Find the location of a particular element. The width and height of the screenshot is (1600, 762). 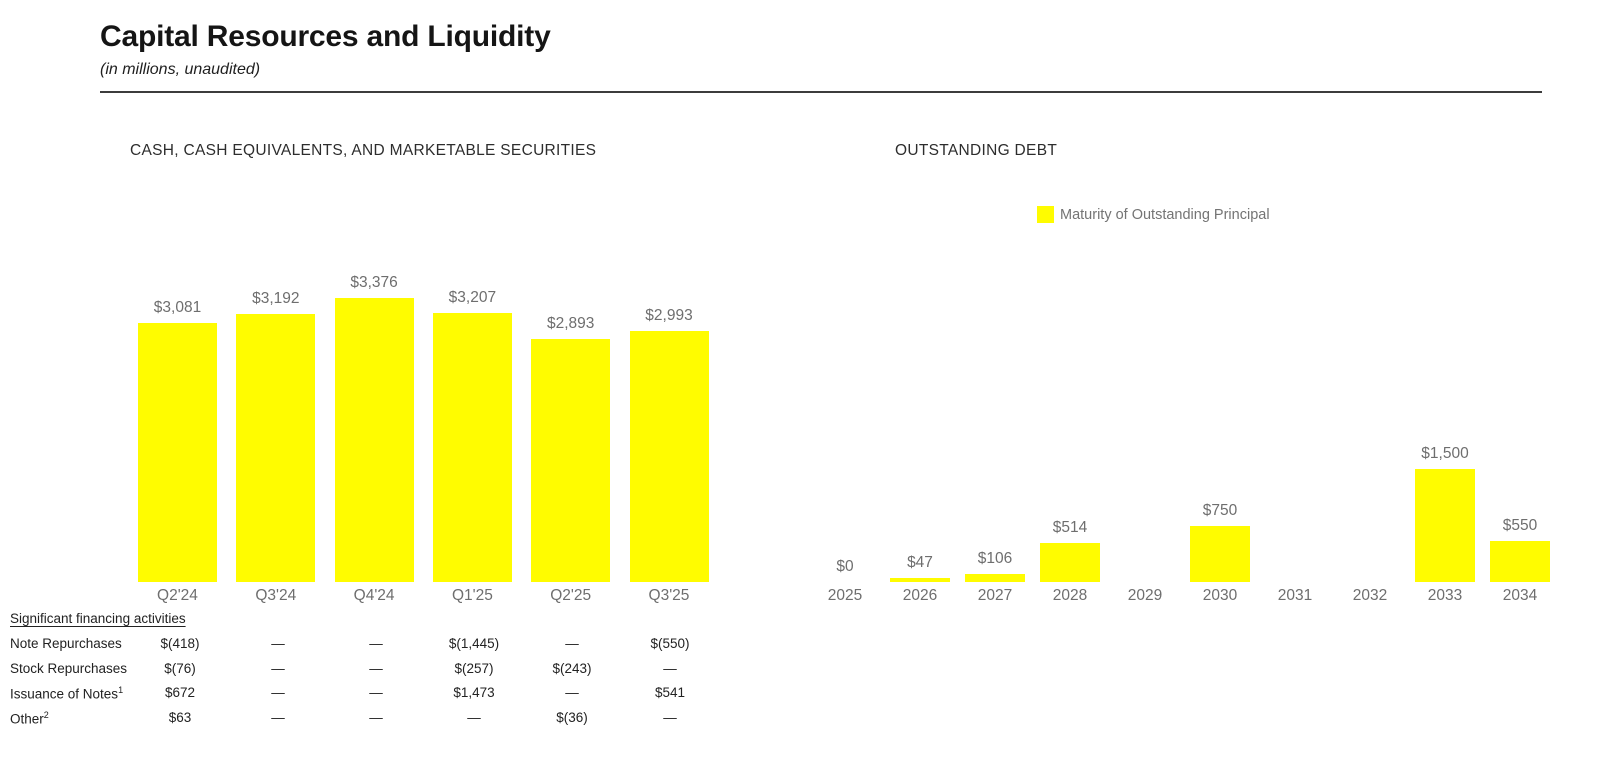

debt-axis-label-2032: 2032 is located at coordinates (1370, 595).